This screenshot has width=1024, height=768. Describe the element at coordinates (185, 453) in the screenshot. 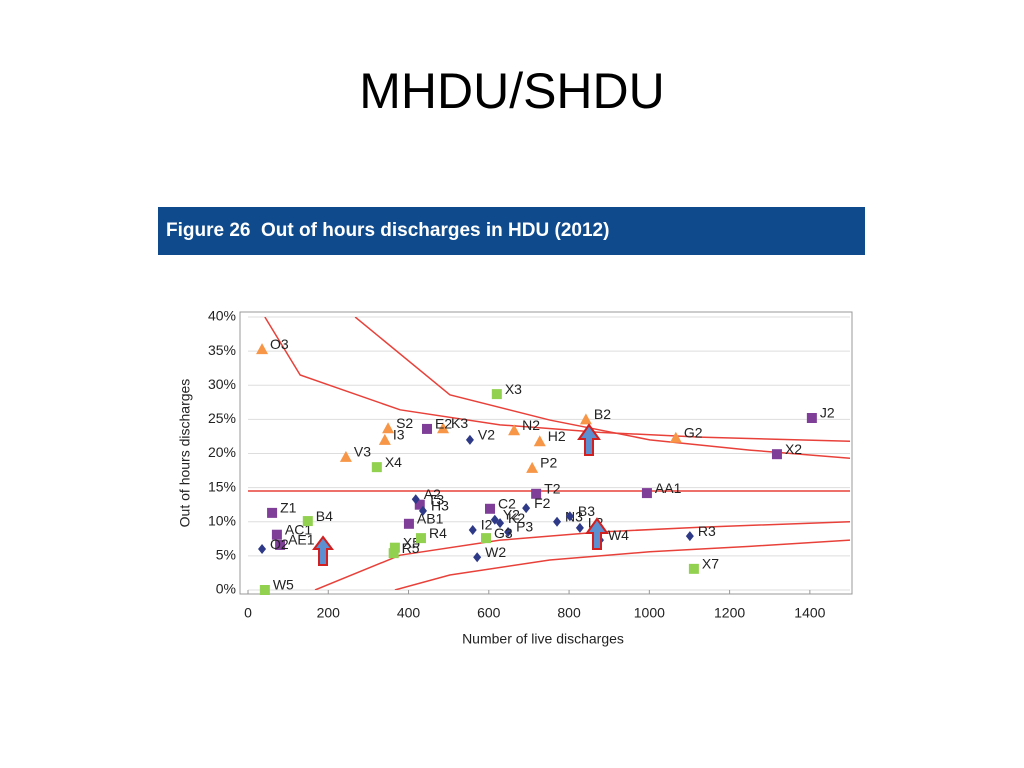

I see `y-axis-label: Out of hours discharges` at that location.